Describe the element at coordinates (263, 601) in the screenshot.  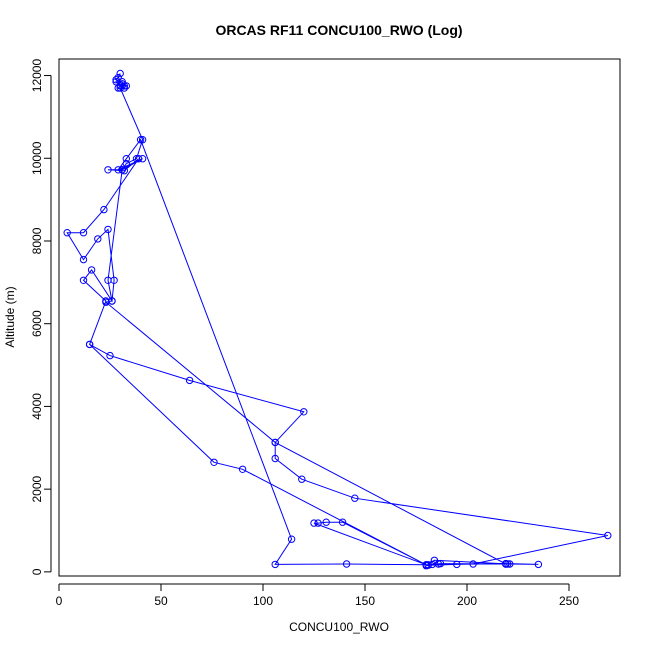
I see `x-tick-label: 100` at that location.